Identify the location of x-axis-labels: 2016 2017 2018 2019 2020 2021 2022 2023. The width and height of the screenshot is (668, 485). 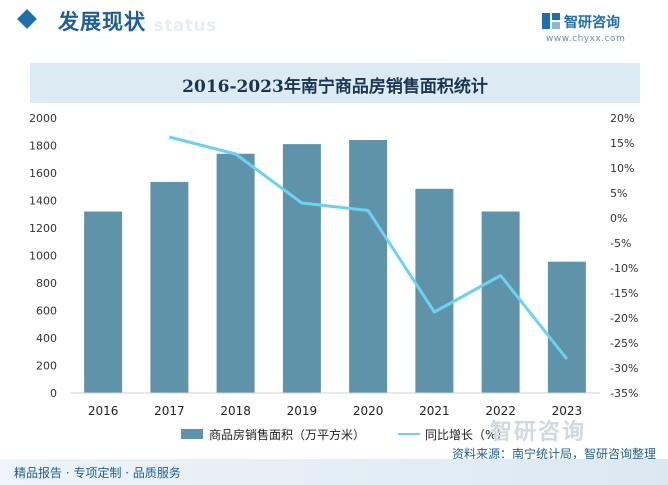
(335, 411).